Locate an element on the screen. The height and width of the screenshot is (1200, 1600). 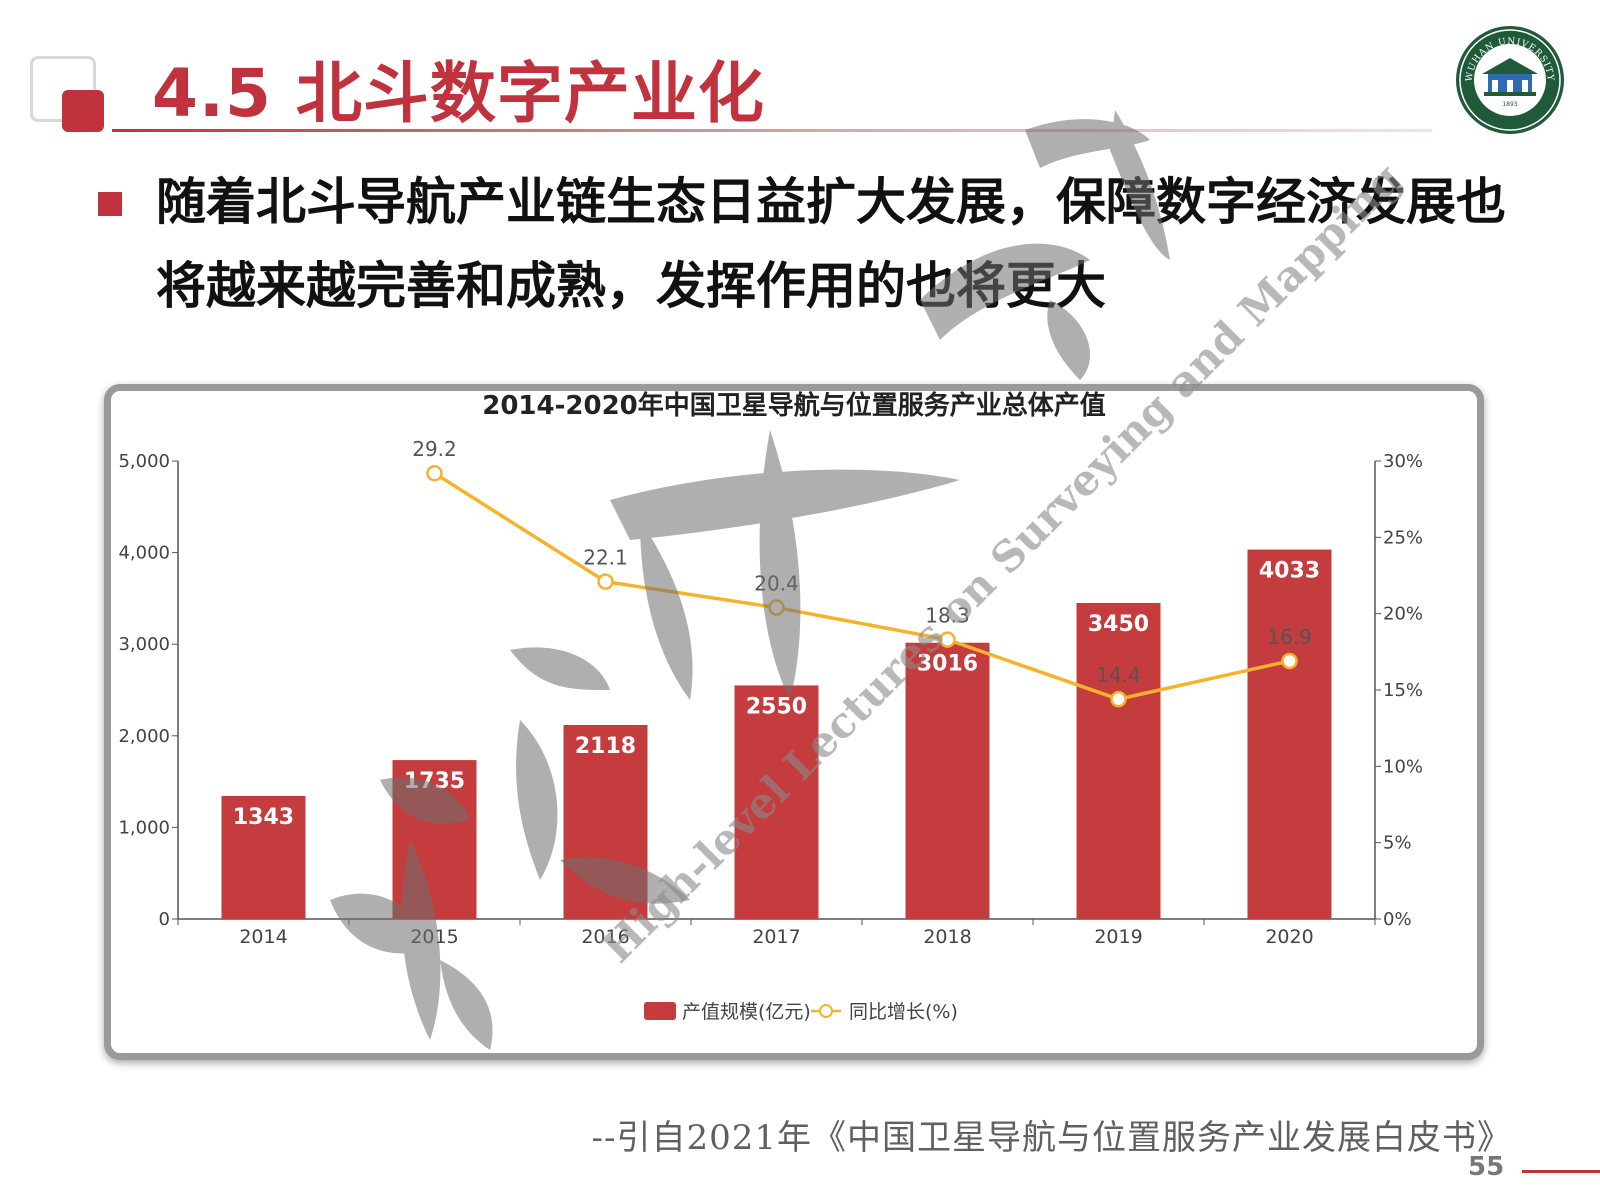
y-left-tick-label: 4,000 is located at coordinates (144, 553).